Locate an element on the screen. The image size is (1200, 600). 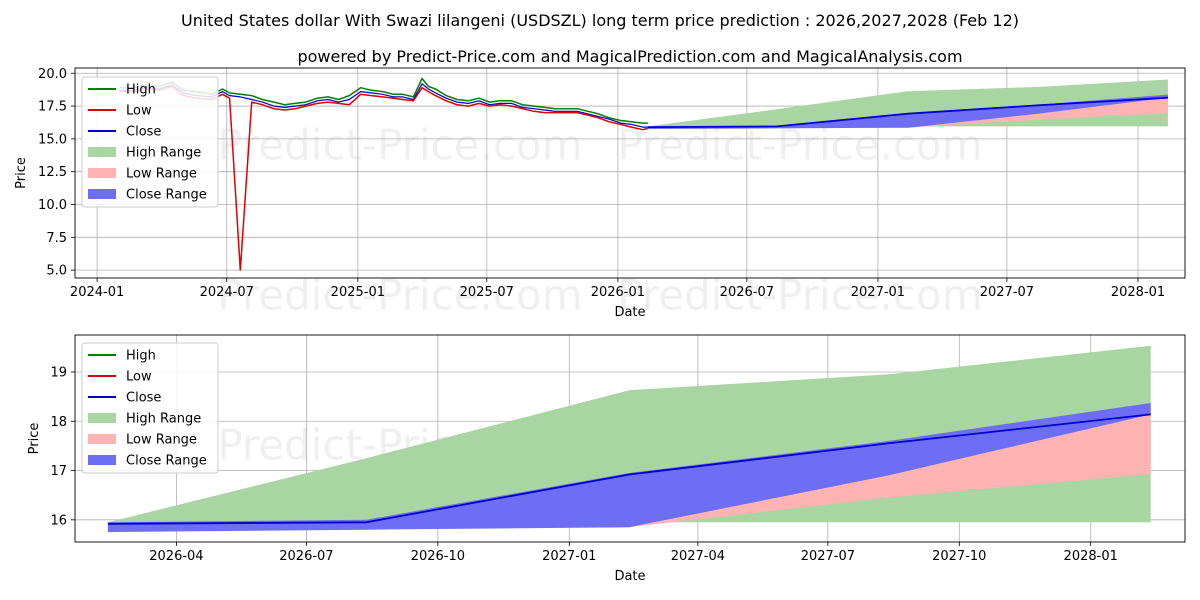
y-tick-label: 17.5 is located at coordinates (52, 107).